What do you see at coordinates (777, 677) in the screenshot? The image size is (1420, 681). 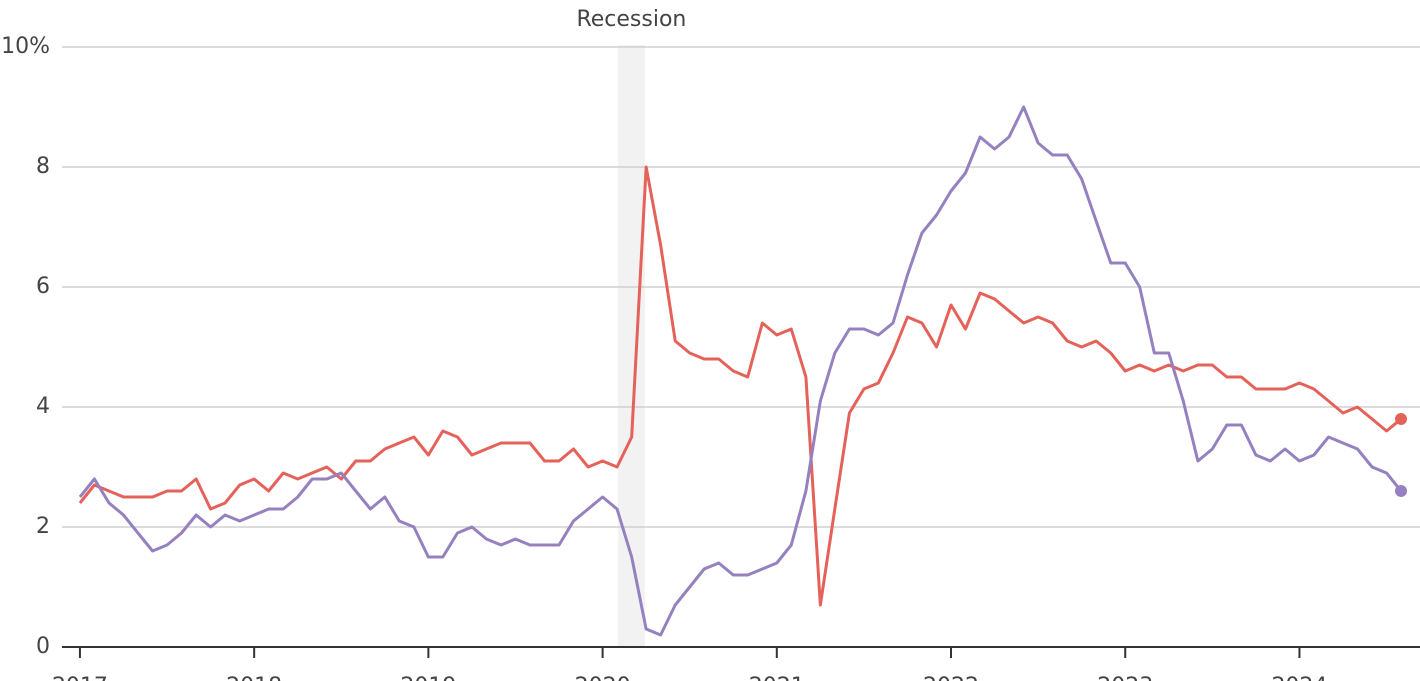 I see `x-tick-label: 2021` at bounding box center [777, 677].